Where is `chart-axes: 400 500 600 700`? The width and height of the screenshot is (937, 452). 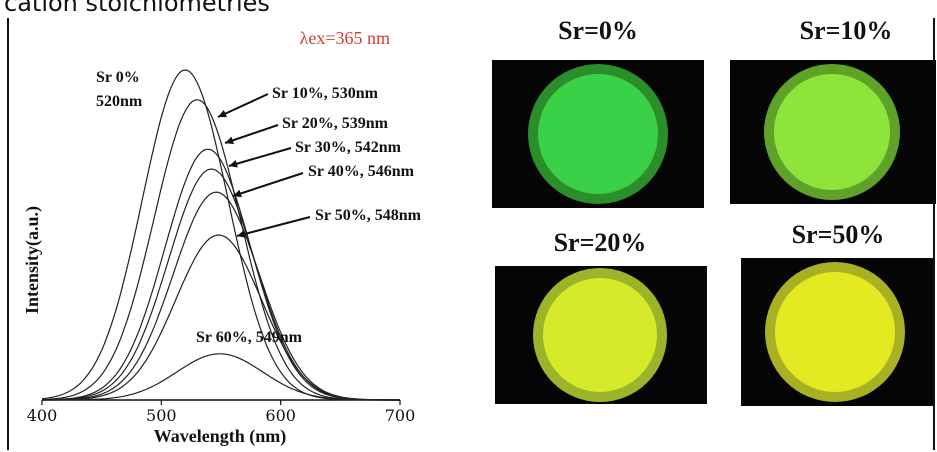
chart-axes: 400 500 600 700 is located at coordinates (221, 412).